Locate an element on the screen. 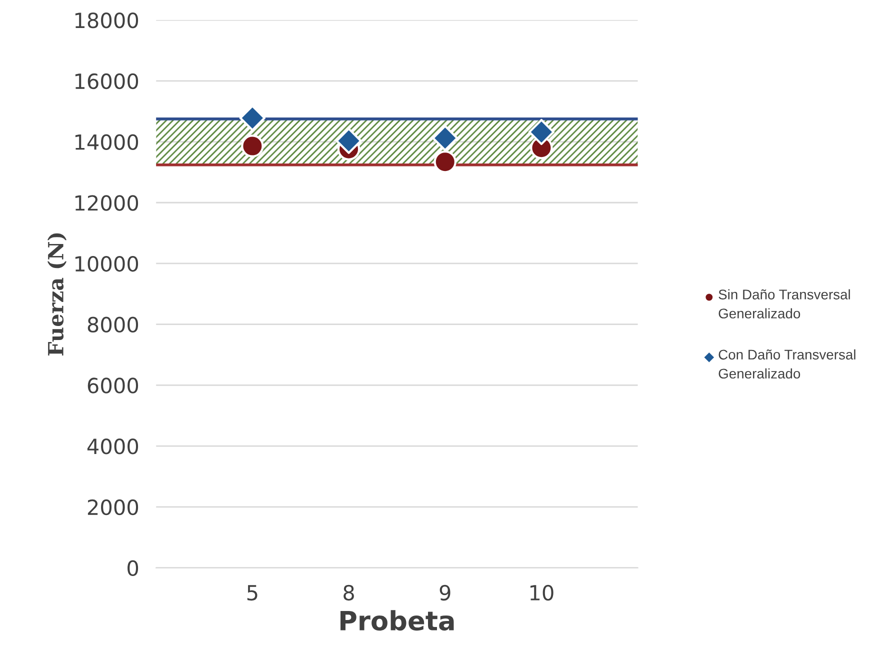 Image resolution: width=892 pixels, height=668 pixels. y-tick-label: 2000 is located at coordinates (113, 507).